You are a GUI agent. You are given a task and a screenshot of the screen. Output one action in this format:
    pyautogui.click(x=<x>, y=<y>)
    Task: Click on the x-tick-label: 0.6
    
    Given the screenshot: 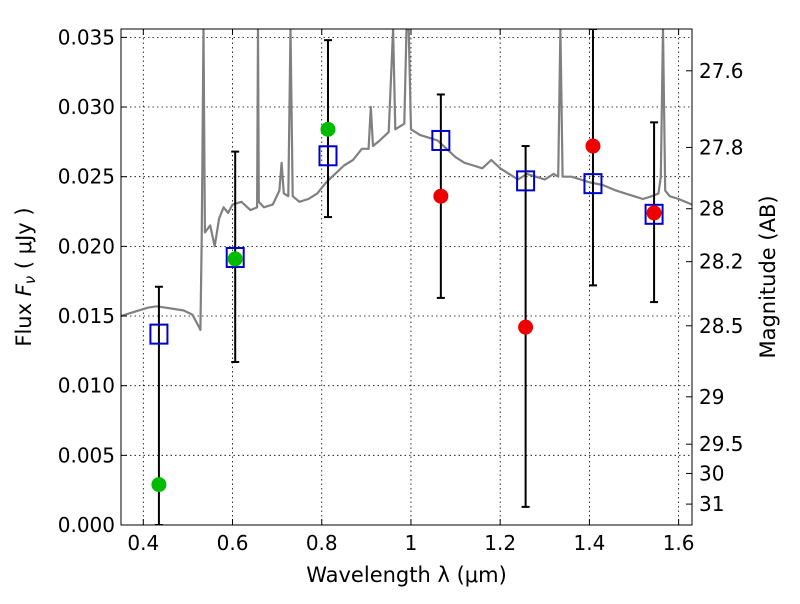 What is the action you would take?
    pyautogui.click(x=233, y=543)
    